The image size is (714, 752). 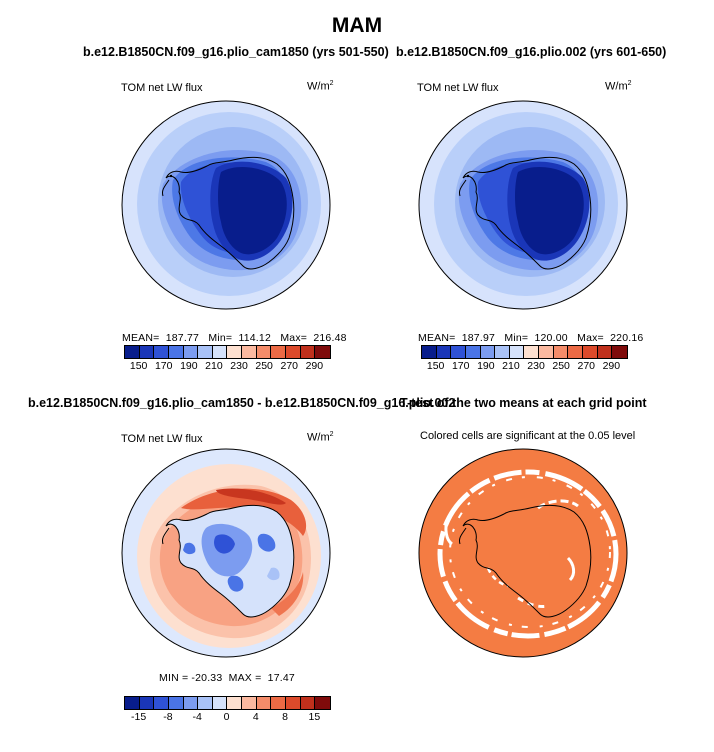 I want to click on colorbar-tick-label: 8, so click(x=285, y=717).